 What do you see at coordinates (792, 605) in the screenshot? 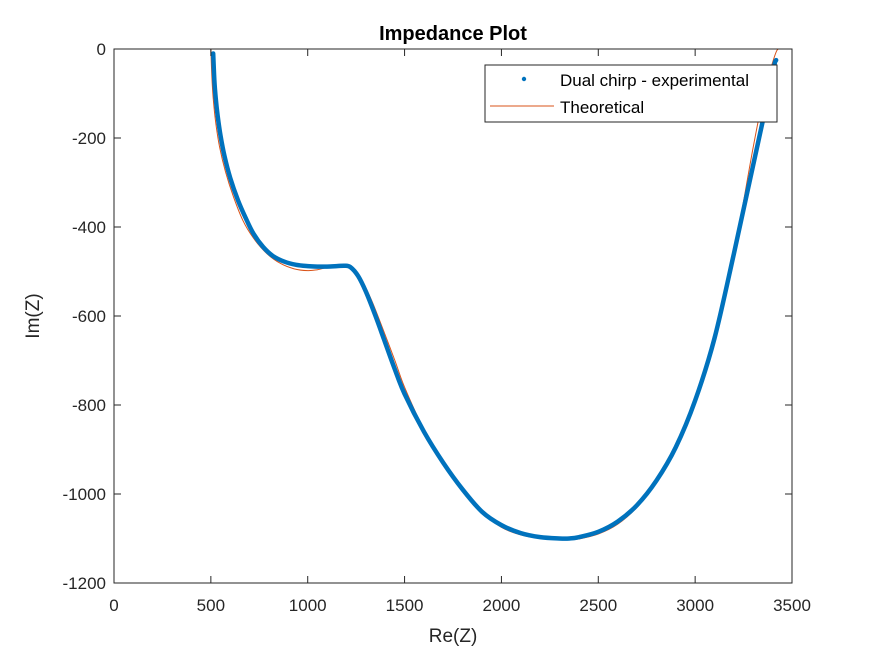
I see `x-tick-label: 3500` at bounding box center [792, 605].